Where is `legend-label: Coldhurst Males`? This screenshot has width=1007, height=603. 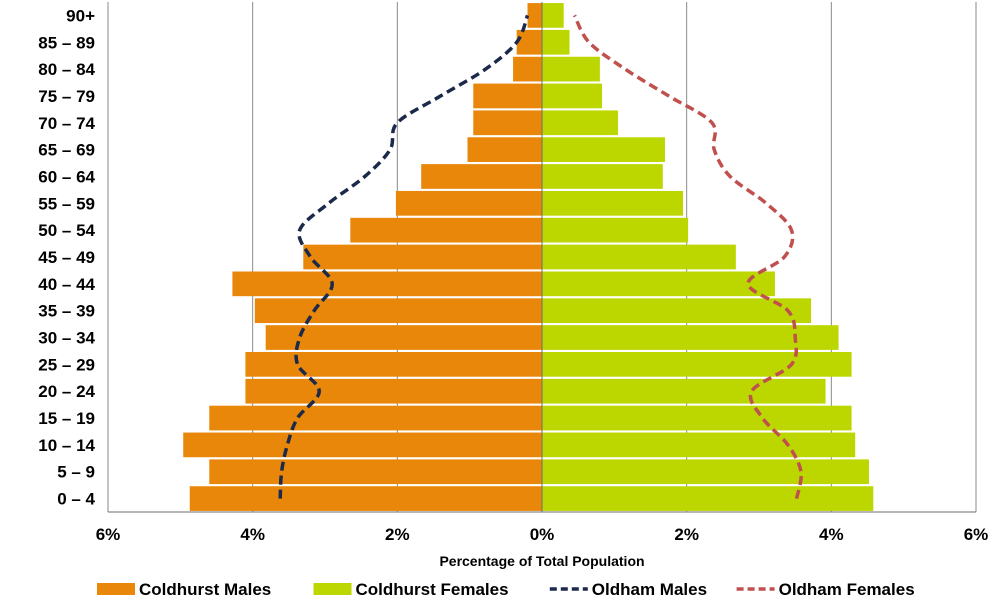 legend-label: Coldhurst Males is located at coordinates (205, 589).